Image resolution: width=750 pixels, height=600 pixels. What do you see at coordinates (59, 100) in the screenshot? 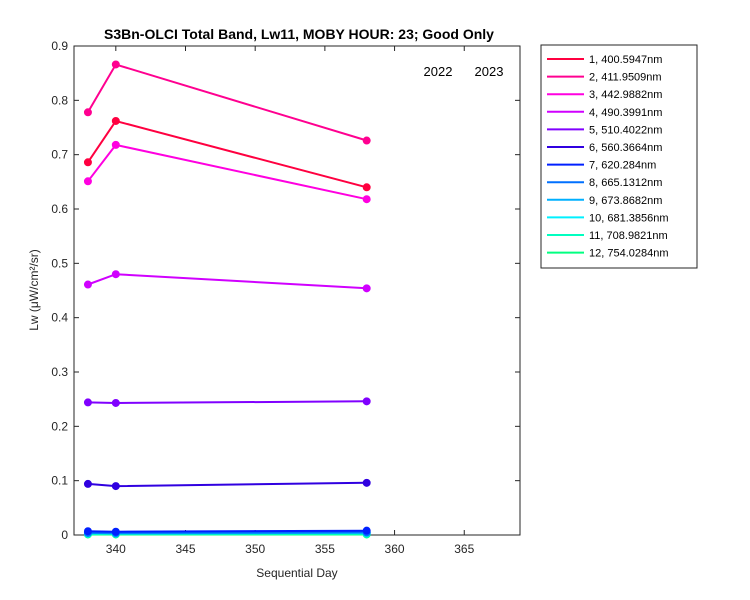
I see `y-tick-label: 0.8` at bounding box center [59, 100].